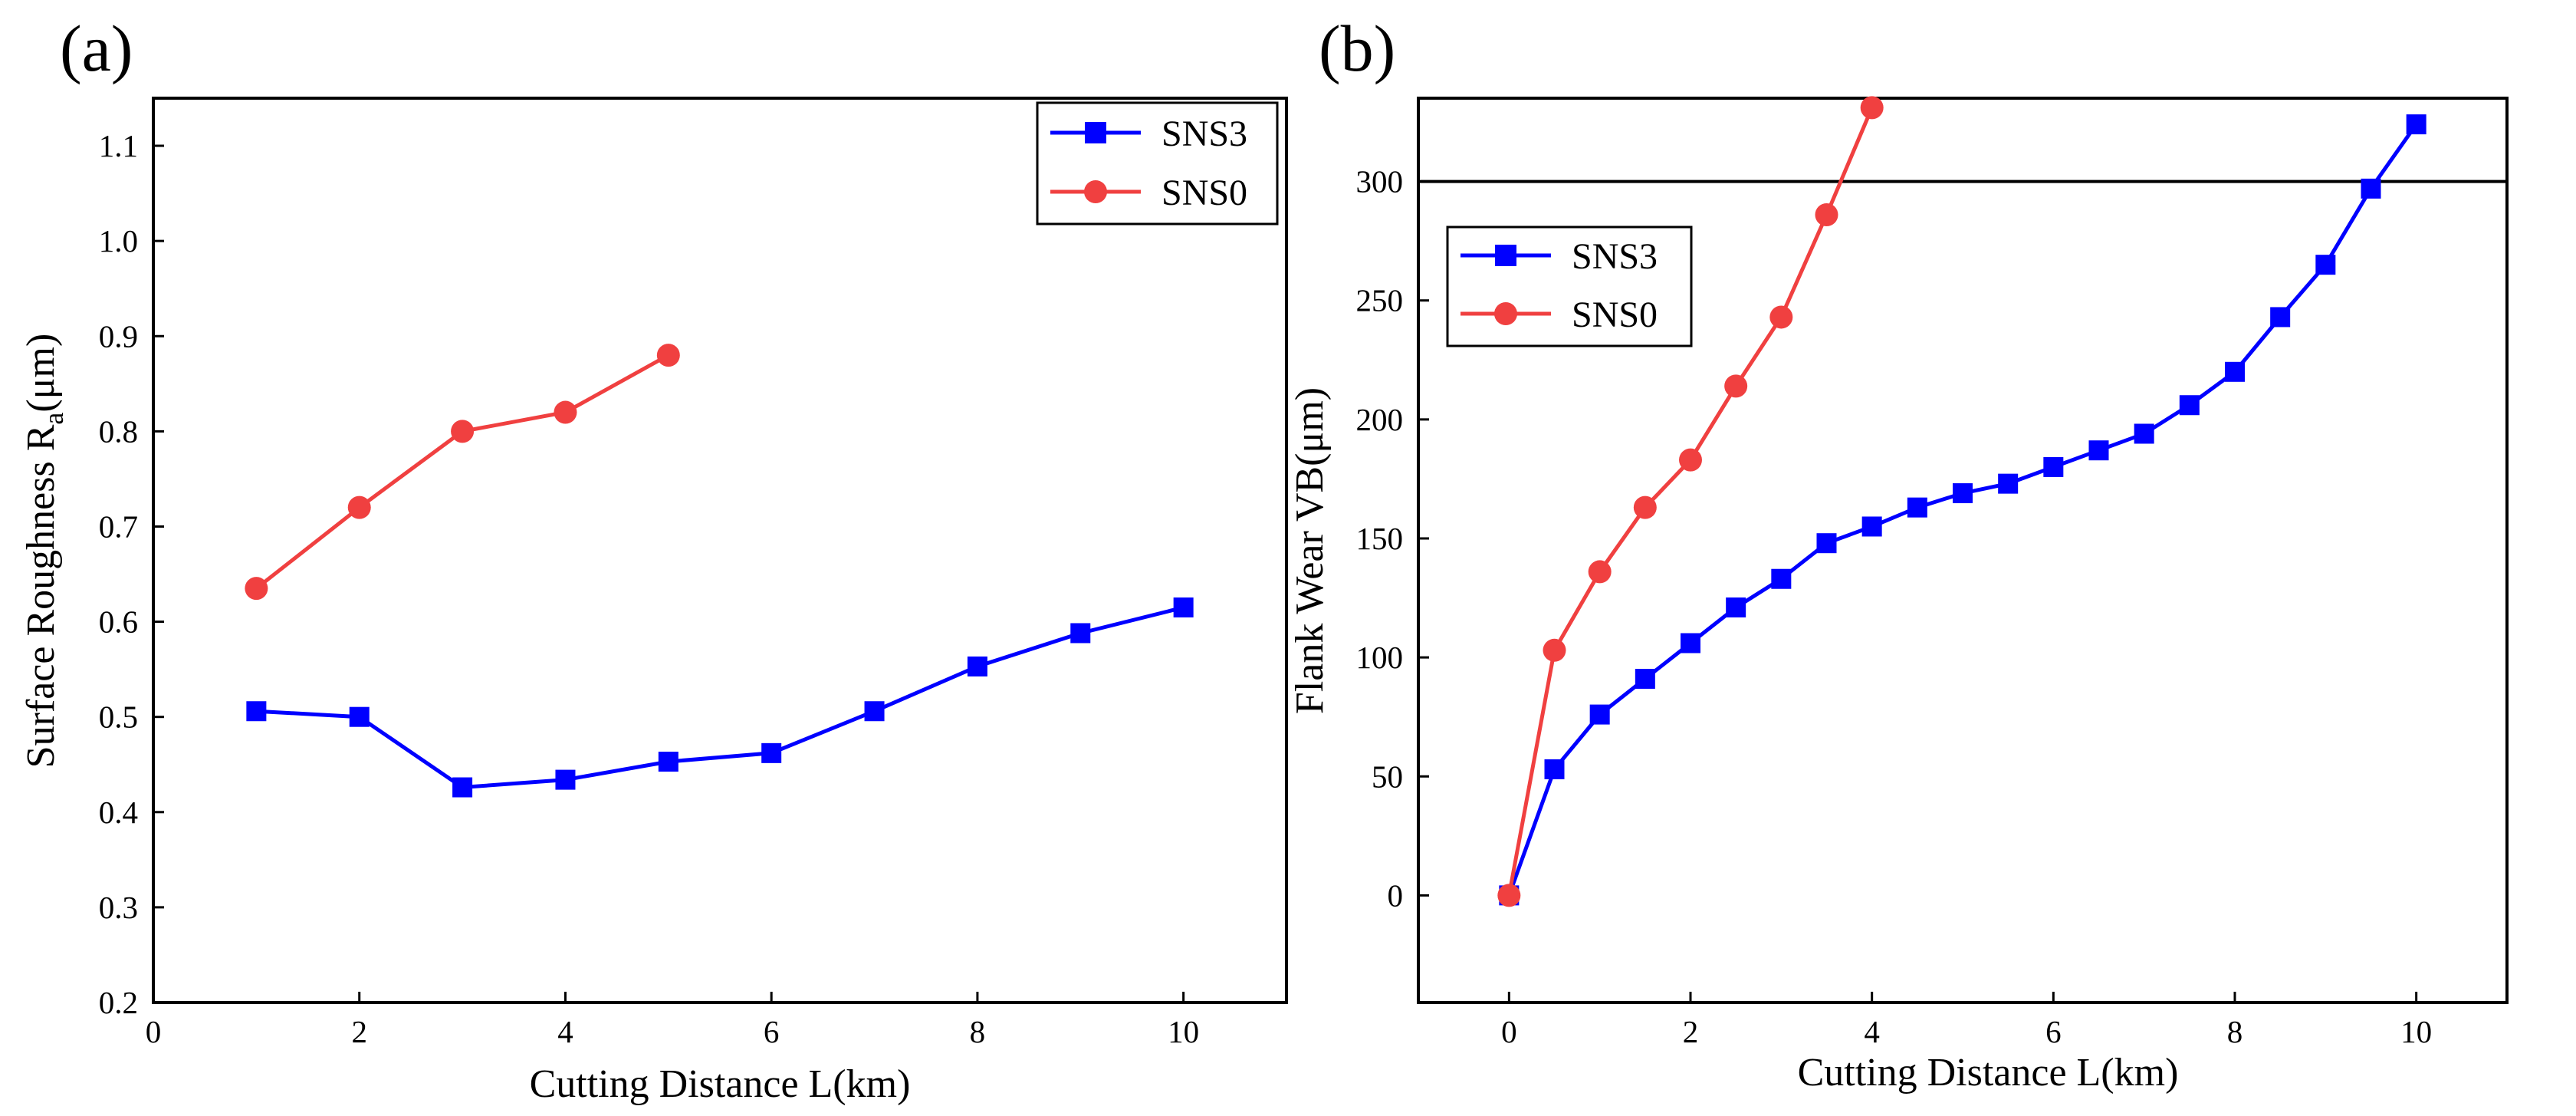 The width and height of the screenshot is (2576, 1116). I want to click on y-tick-label: 0.3, so click(118, 907).